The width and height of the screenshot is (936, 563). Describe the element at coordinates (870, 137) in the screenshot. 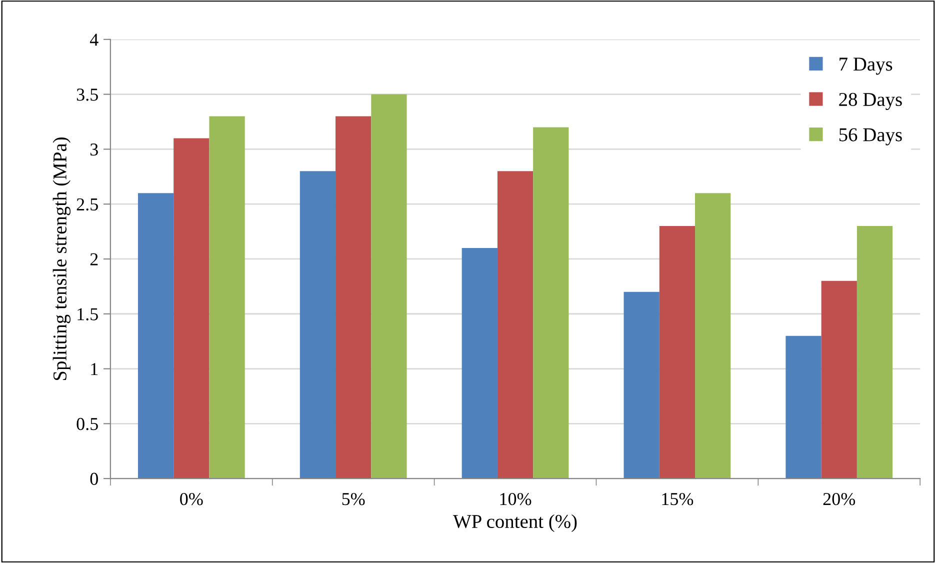

I see `legend-label: 56 Days` at that location.